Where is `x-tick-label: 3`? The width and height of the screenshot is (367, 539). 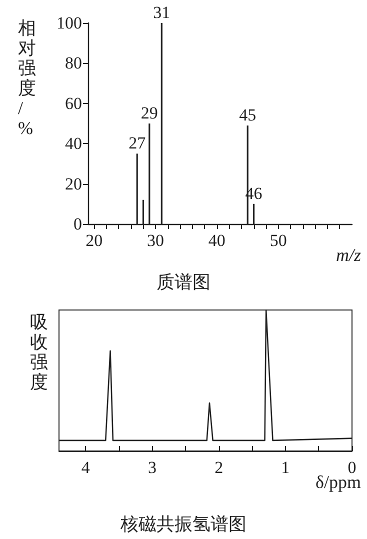 x-tick-label: 3 is located at coordinates (152, 467).